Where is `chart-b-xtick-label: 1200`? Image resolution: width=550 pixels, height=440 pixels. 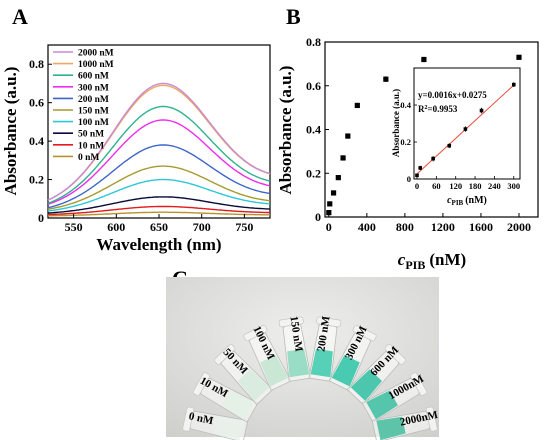 chart-b-xtick-label: 1200 is located at coordinates (443, 227).